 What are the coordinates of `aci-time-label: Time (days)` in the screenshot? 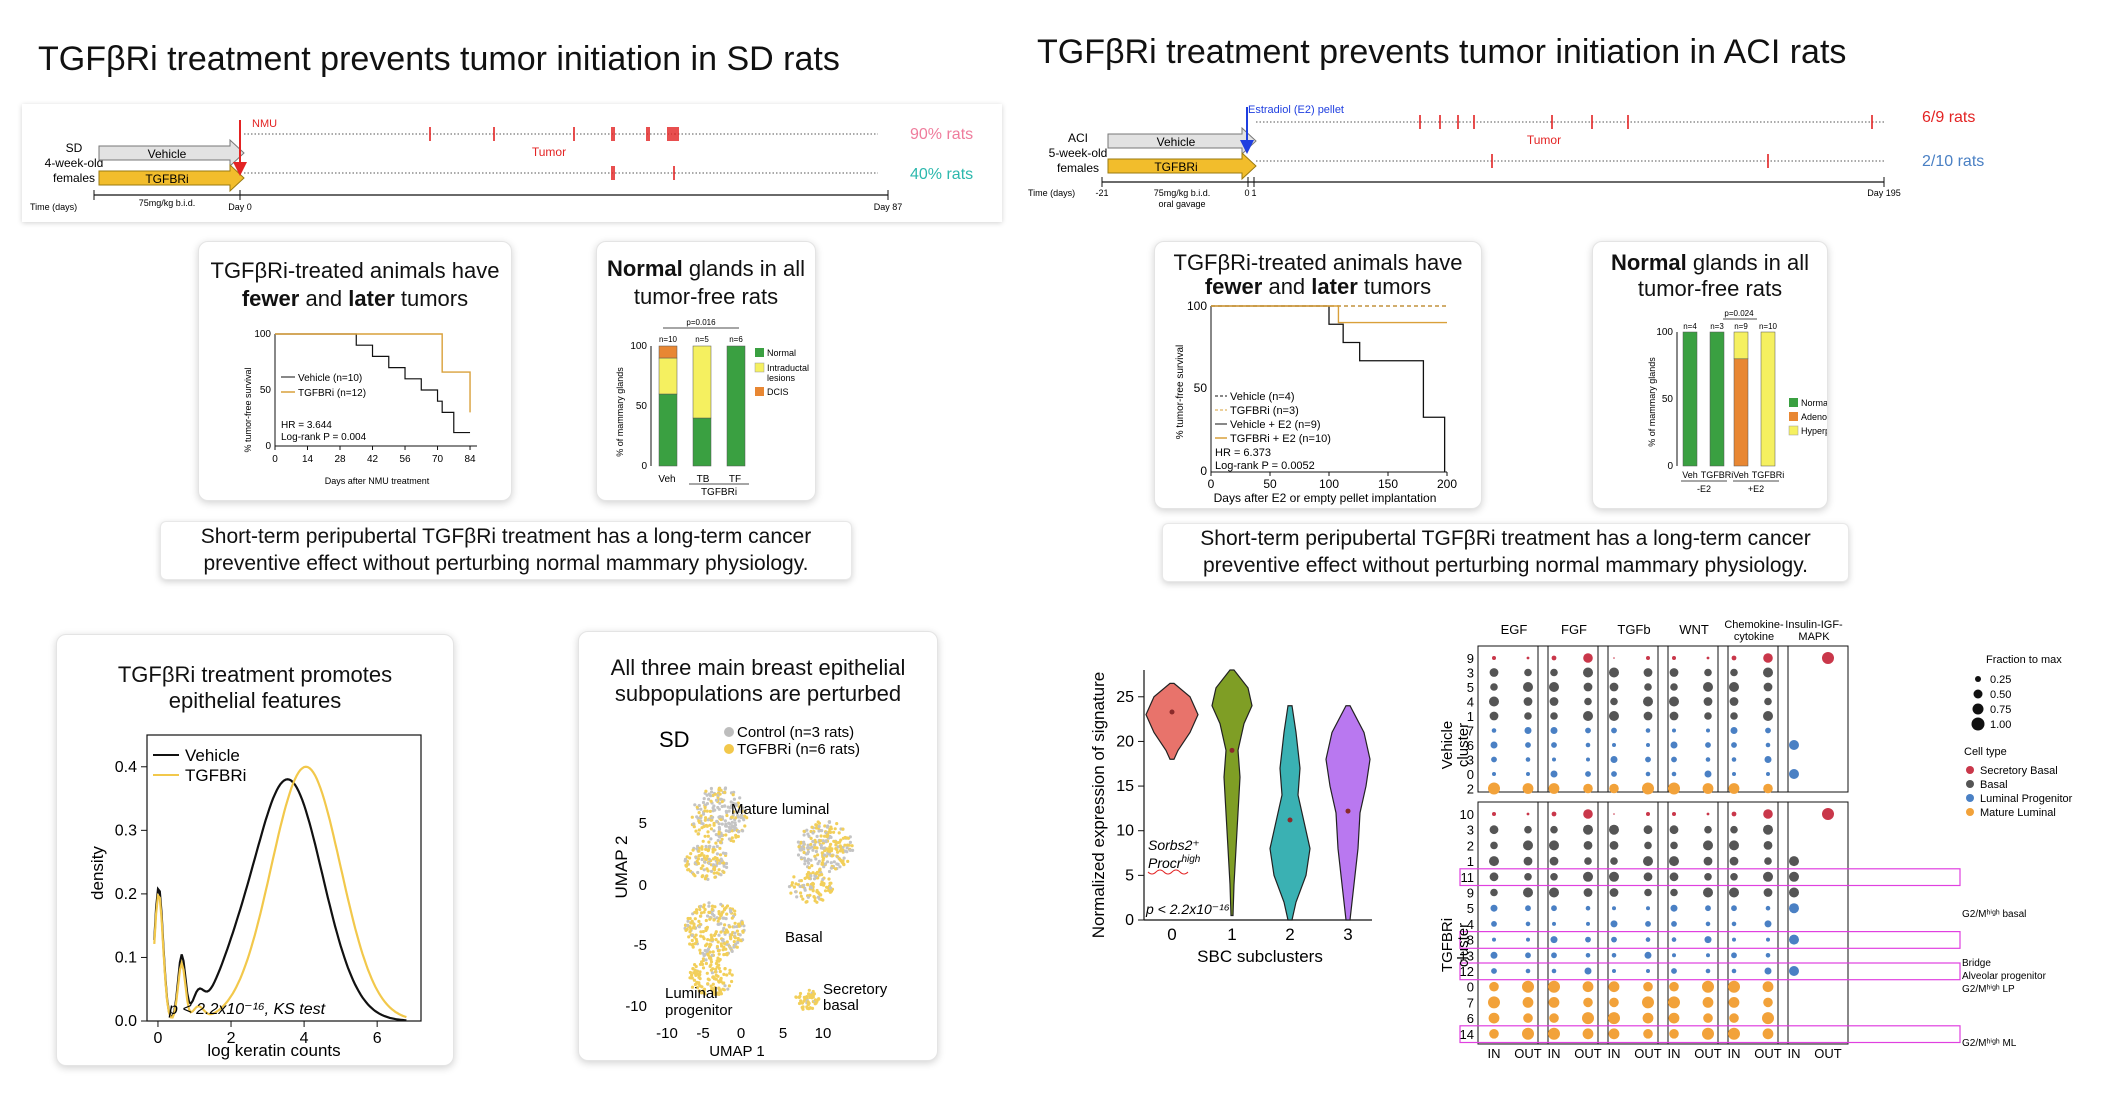 It's located at (1051, 193).